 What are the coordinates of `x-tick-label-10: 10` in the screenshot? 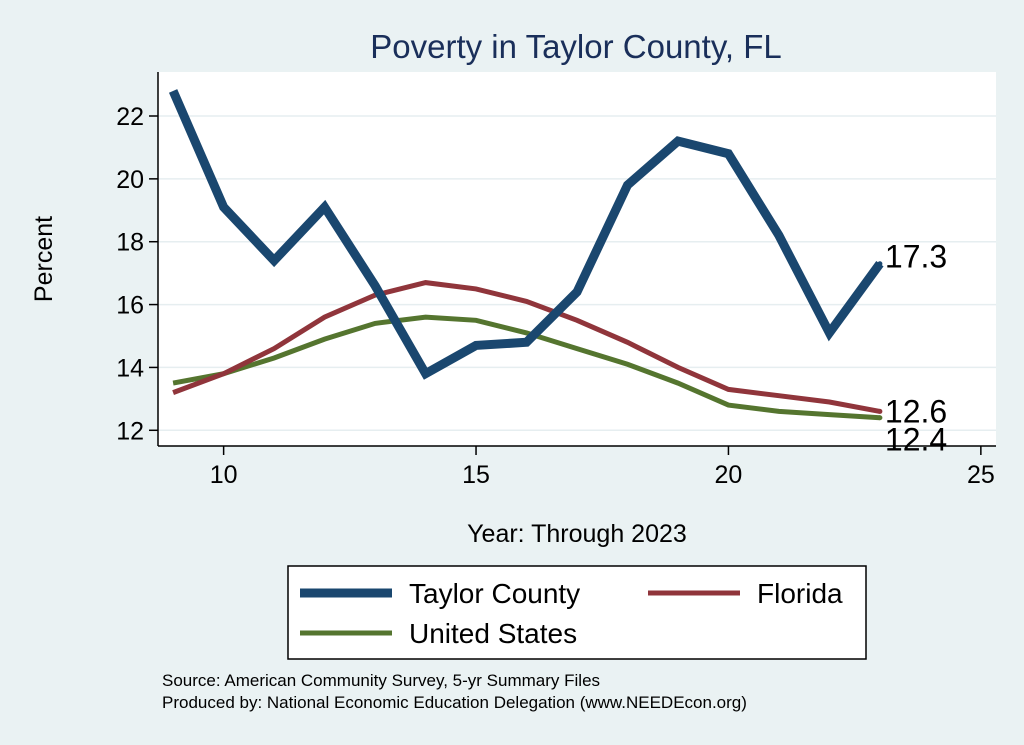 It's located at (224, 475).